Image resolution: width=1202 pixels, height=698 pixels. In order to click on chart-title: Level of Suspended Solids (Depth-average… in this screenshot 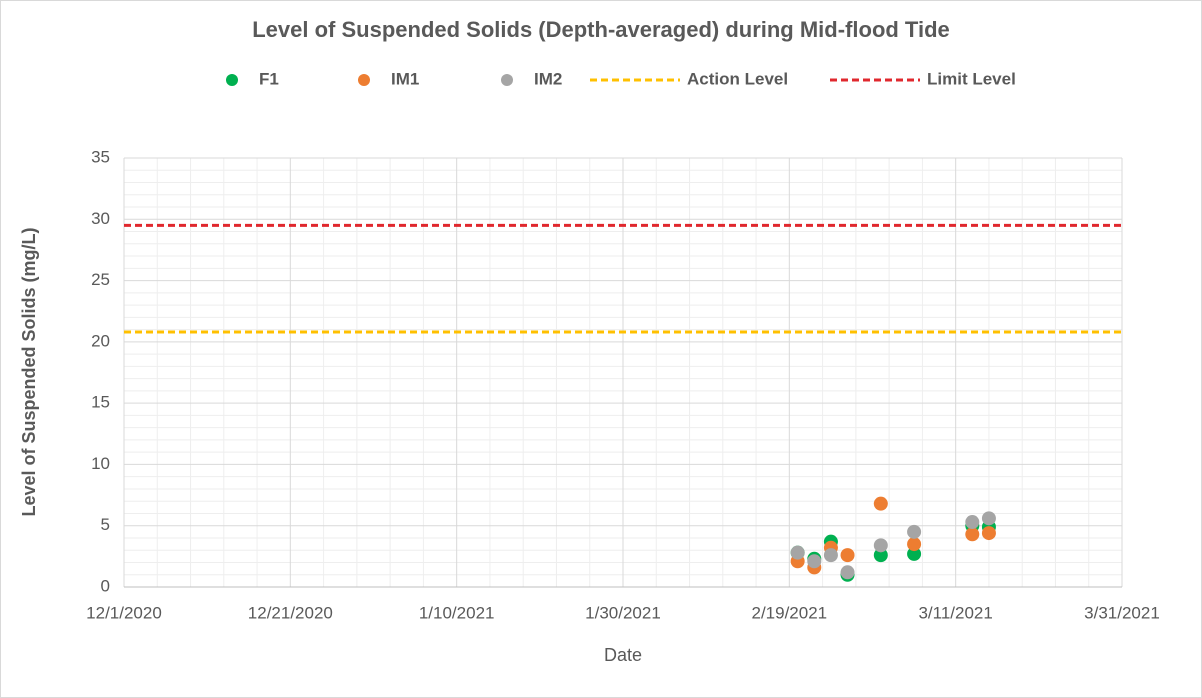, I will do `click(601, 29)`.